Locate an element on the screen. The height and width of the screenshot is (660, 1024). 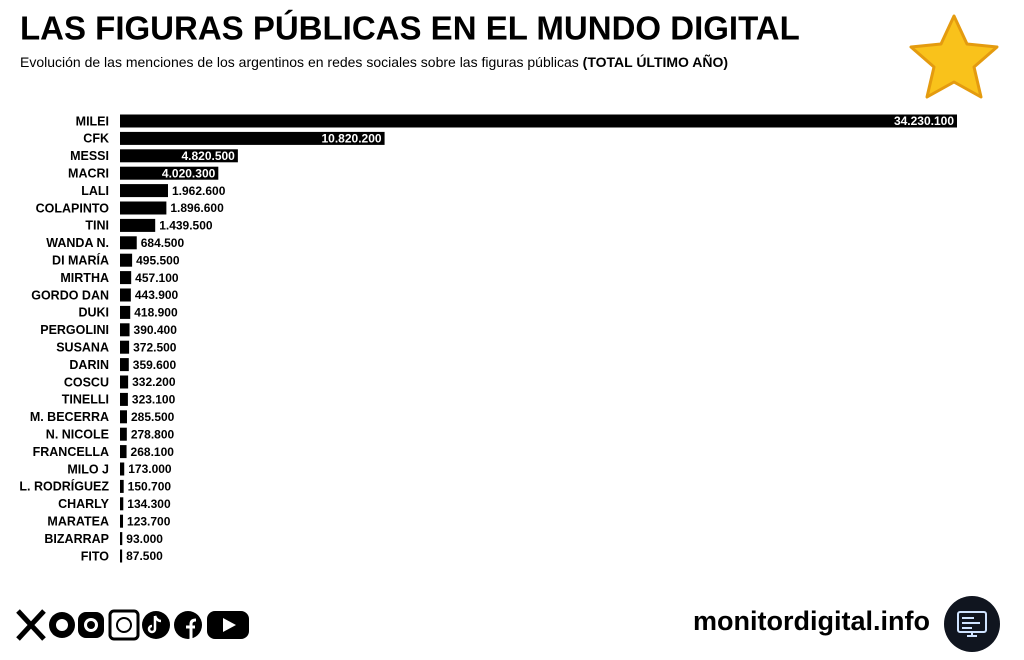
value-label: 268.100 is located at coordinates (153, 452).